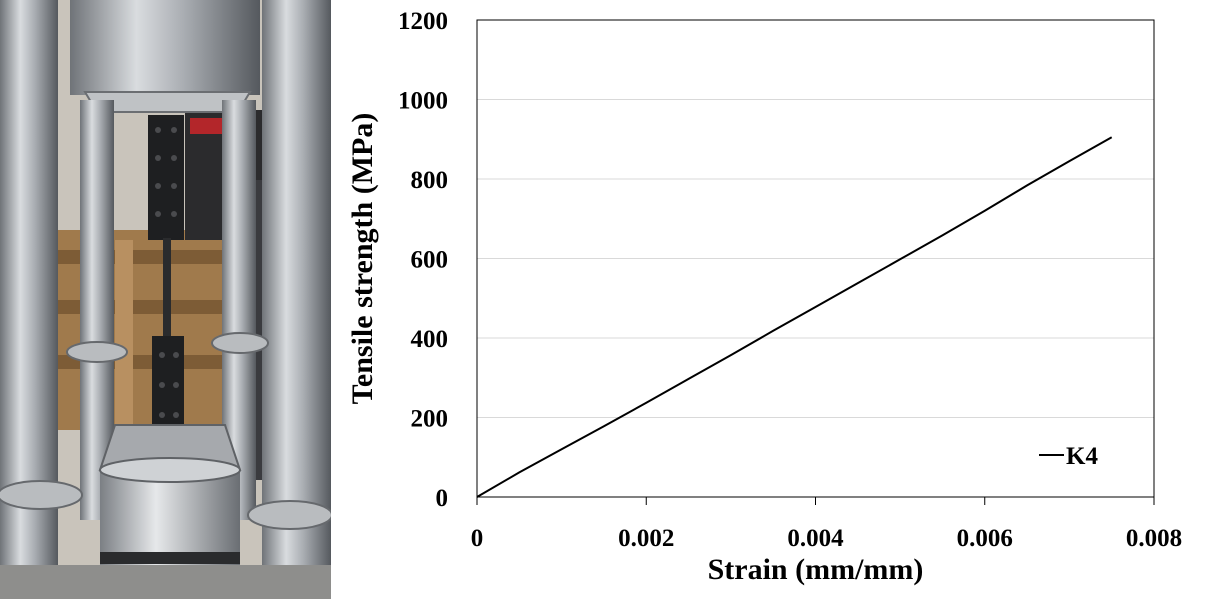  I want to click on x-tick-label: 0.002, so click(646, 538).